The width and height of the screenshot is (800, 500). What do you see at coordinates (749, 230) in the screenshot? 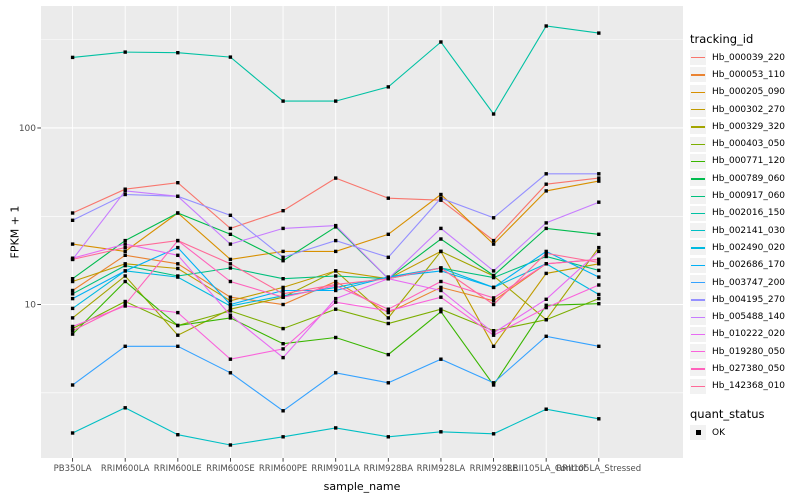
I see `legend-item-label: Hb_002141_030` at bounding box center [749, 230].